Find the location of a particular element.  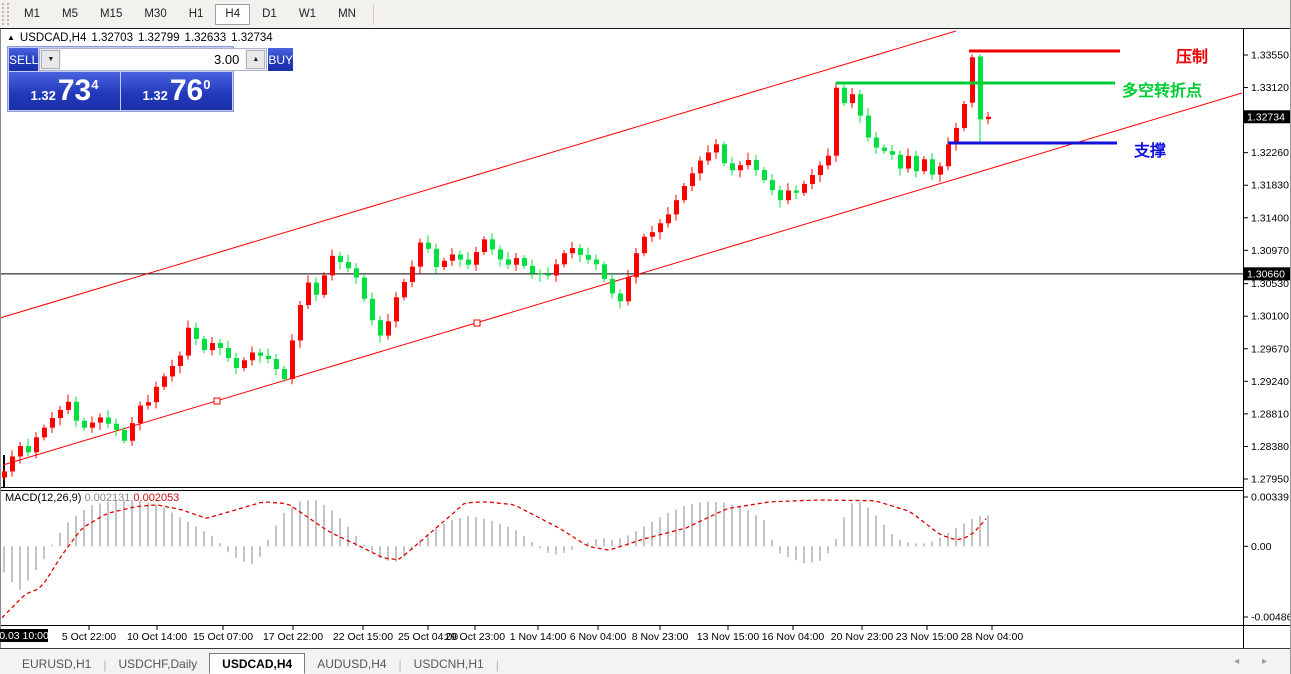

macd-pane is located at coordinates (495, 559).